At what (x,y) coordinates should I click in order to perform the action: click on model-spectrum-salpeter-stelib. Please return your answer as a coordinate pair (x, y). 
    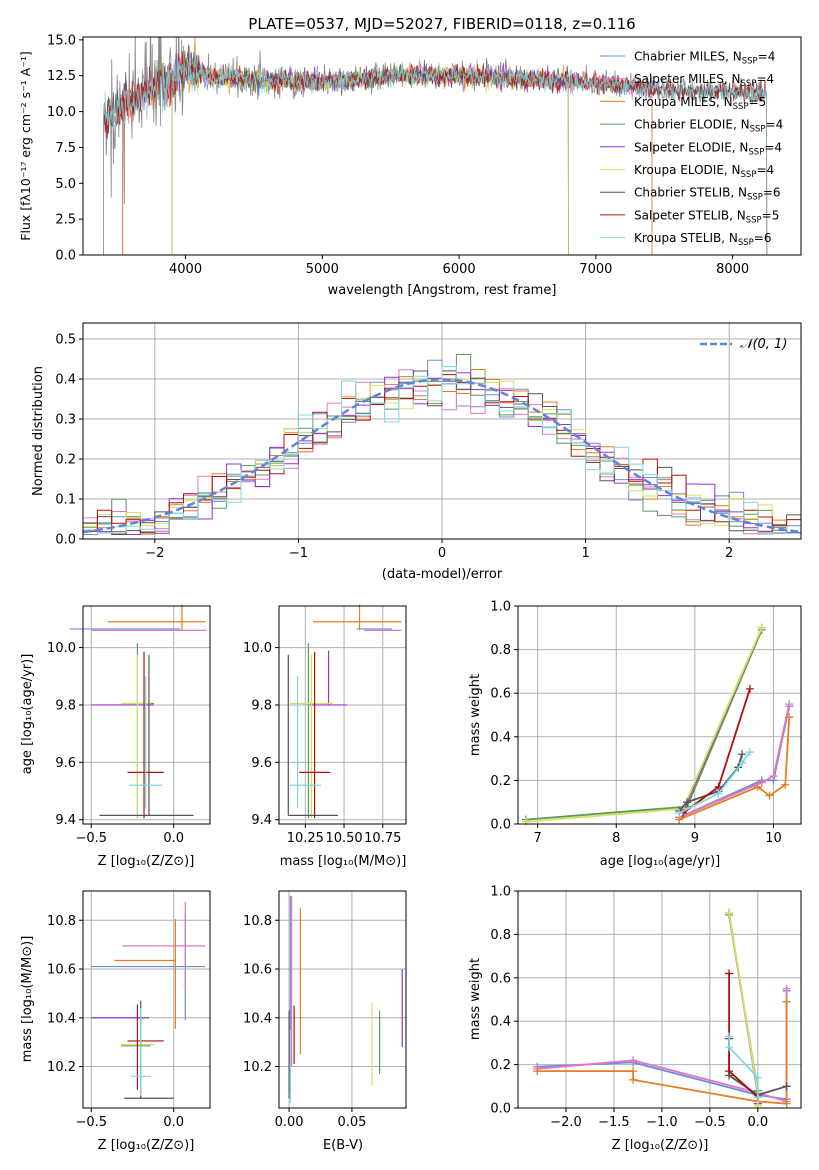
    Looking at the image, I should click on (435, 150).